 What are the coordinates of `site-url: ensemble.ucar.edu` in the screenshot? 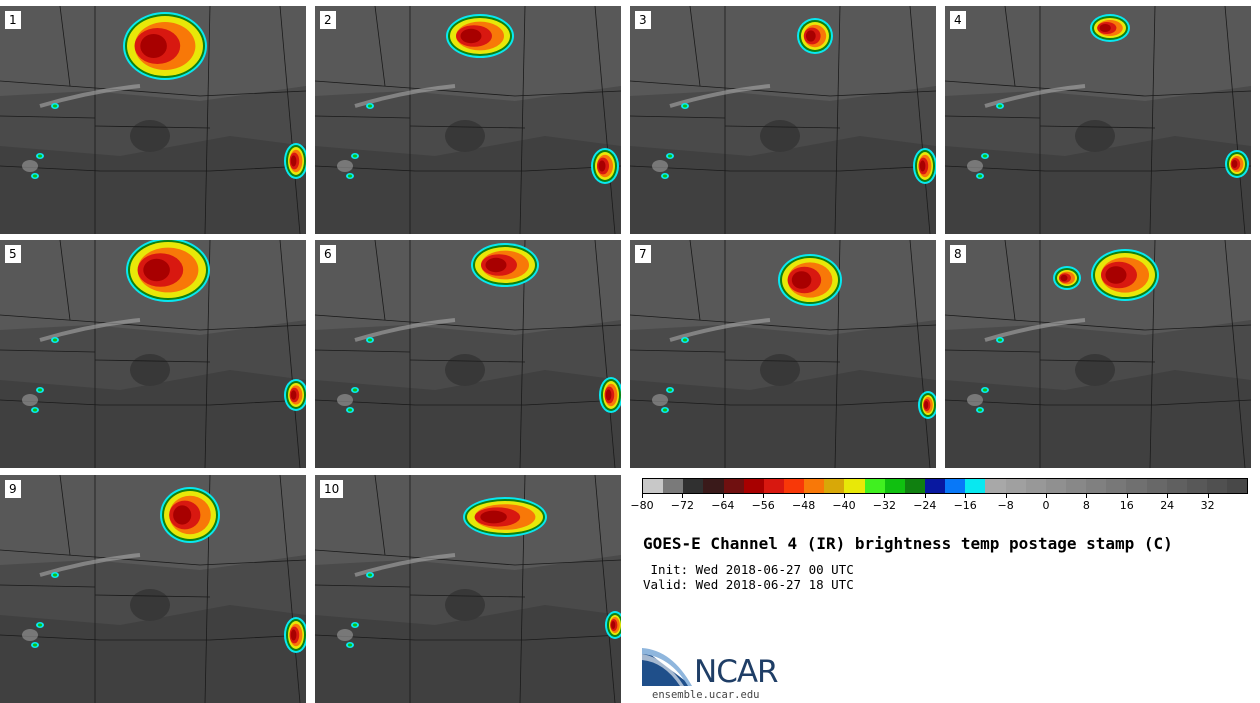 It's located at (706, 695).